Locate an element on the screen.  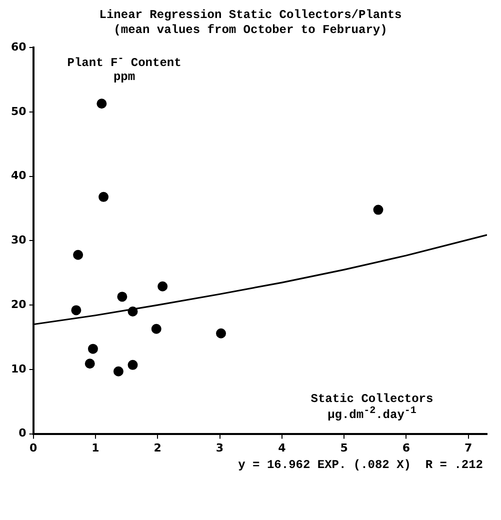
text: y = 16.962 EXP. (.082 X) R = .212 is located at coordinates (360, 465).